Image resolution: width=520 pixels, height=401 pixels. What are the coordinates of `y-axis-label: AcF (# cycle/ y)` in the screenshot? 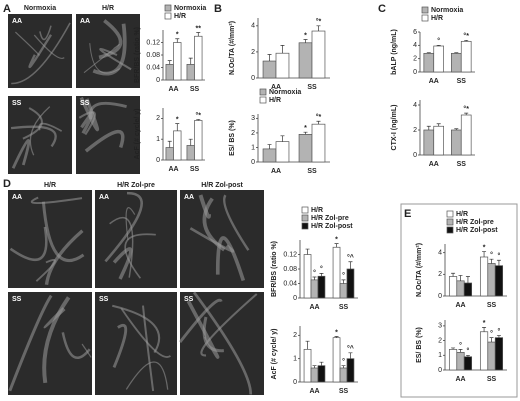 It's located at (274, 354).